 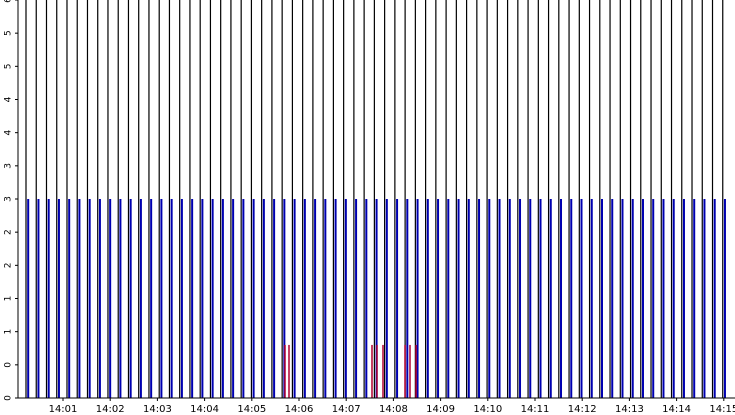 What do you see at coordinates (350, 371) in the screenshot?
I see `red-series` at bounding box center [350, 371].